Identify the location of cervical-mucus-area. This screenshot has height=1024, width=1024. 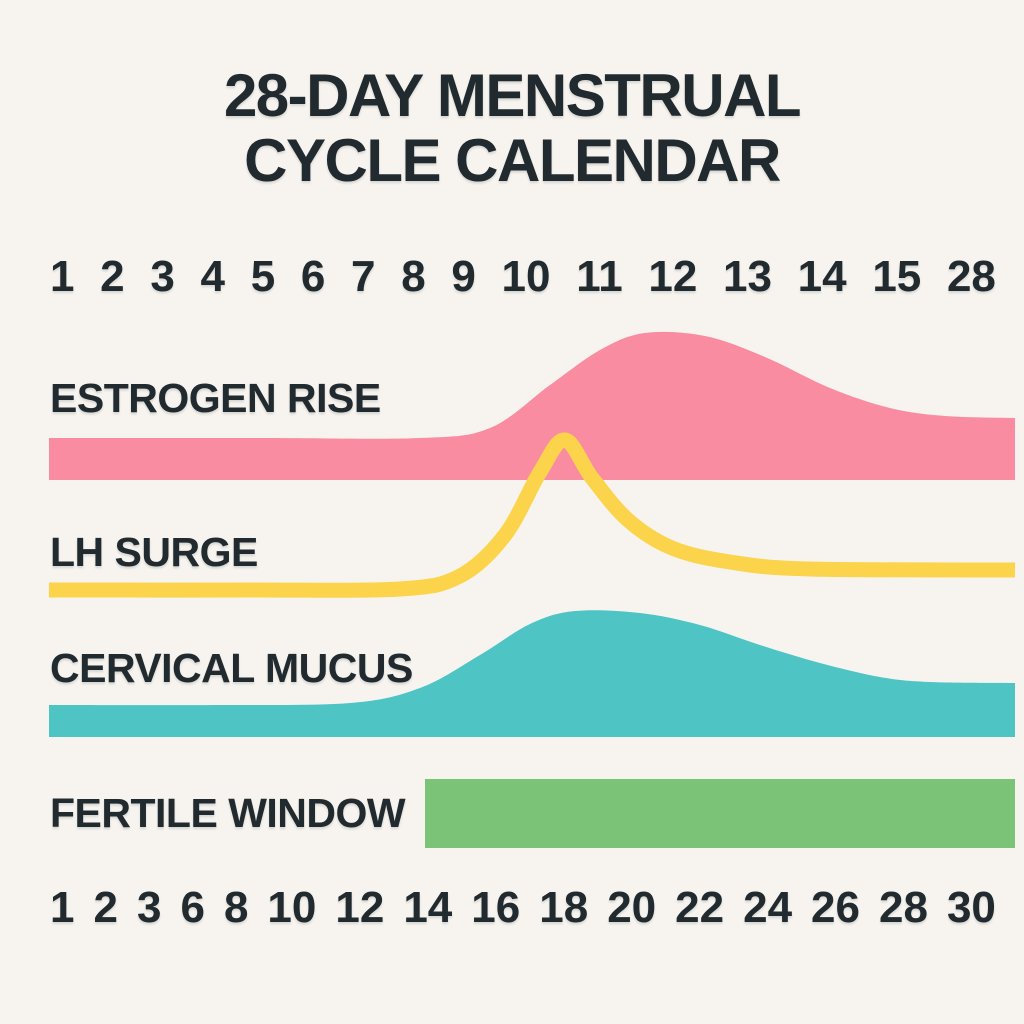
(532, 673).